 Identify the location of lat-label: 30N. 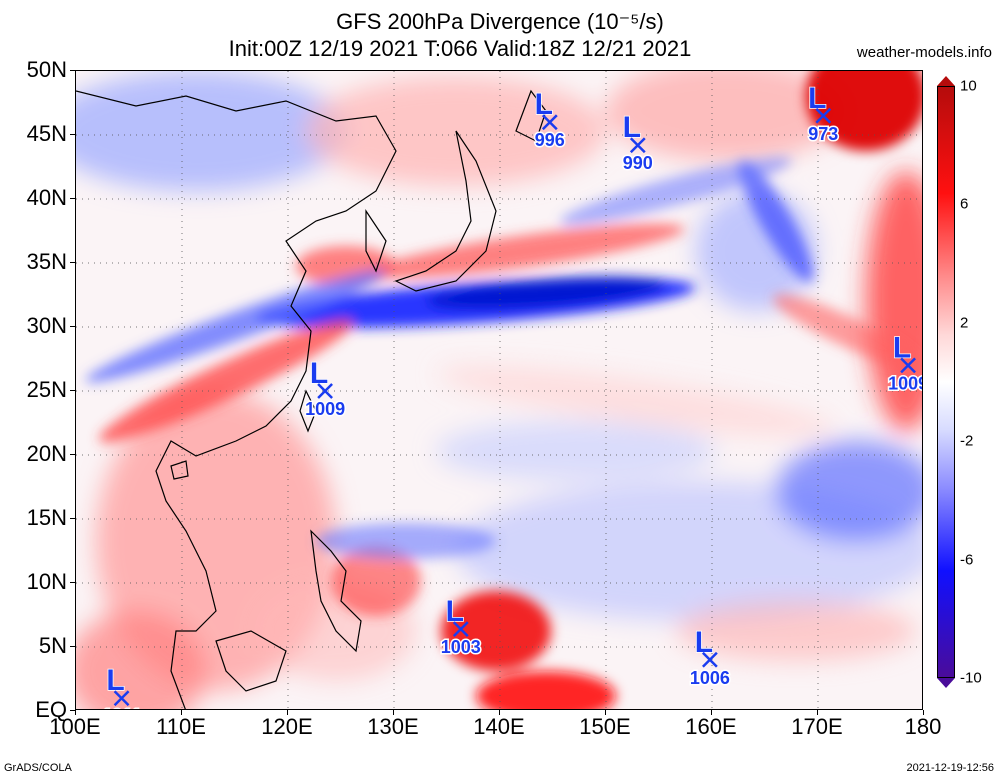
(46, 325).